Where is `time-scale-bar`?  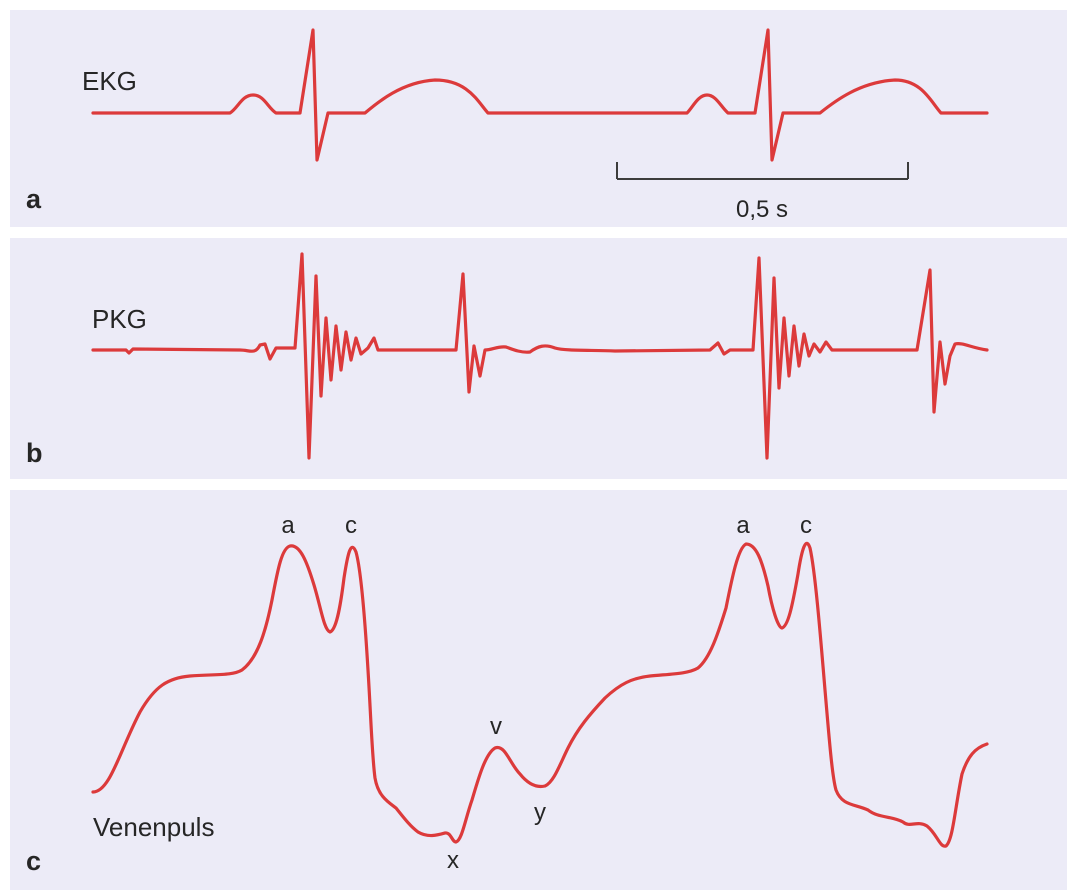
time-scale-bar is located at coordinates (762, 171).